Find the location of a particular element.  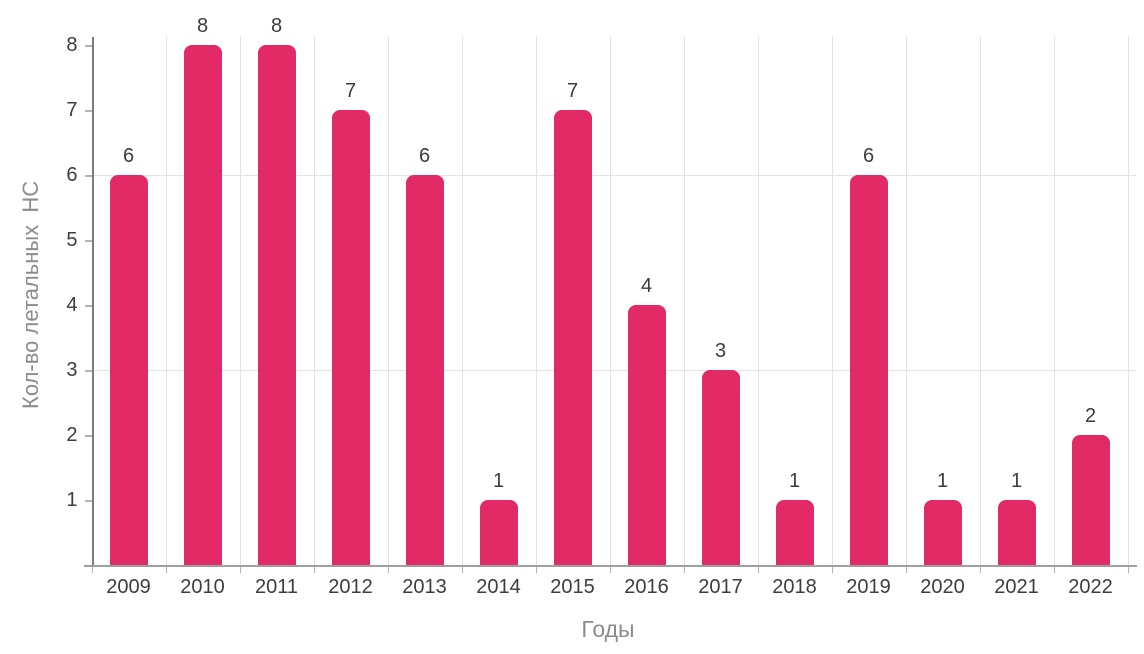

x-tick-label: 2020 is located at coordinates (942, 587).